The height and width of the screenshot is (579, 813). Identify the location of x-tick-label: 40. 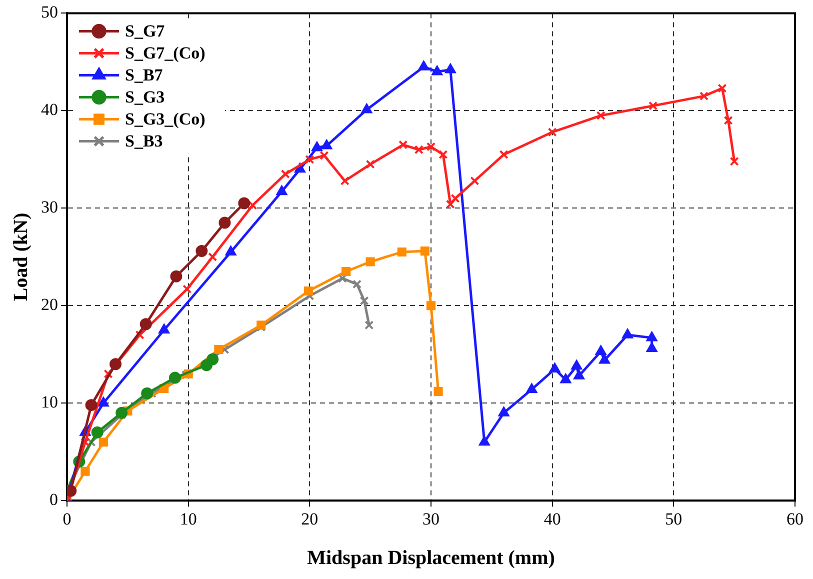
(552, 518).